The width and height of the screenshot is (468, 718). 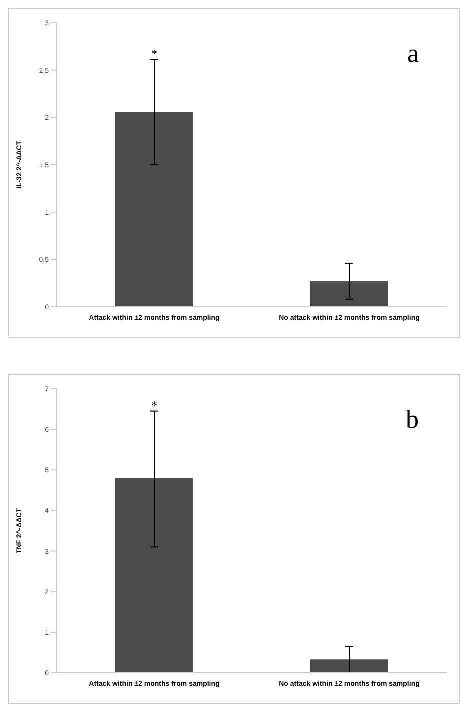 I want to click on annotation: b, so click(x=412, y=420).